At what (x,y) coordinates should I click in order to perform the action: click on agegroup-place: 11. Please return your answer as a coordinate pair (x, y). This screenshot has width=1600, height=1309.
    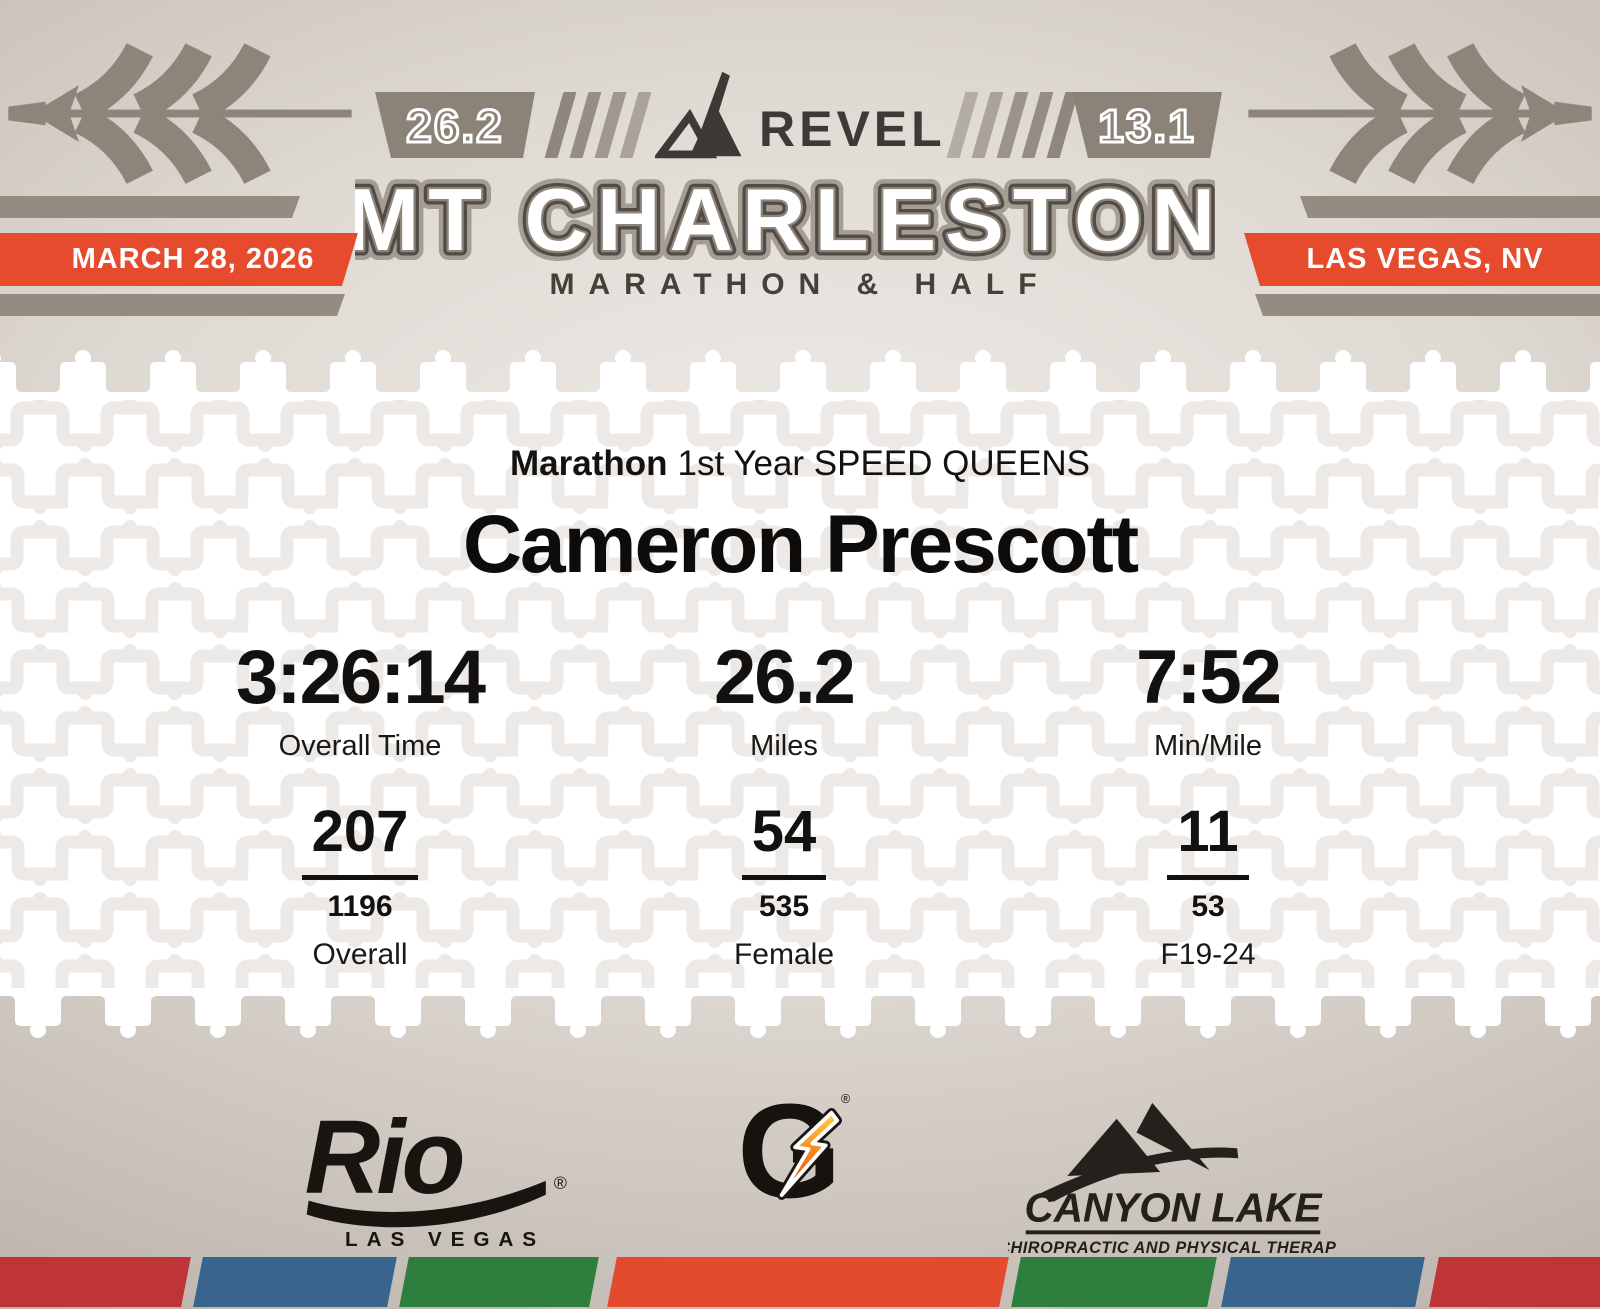
    Looking at the image, I should click on (1208, 841).